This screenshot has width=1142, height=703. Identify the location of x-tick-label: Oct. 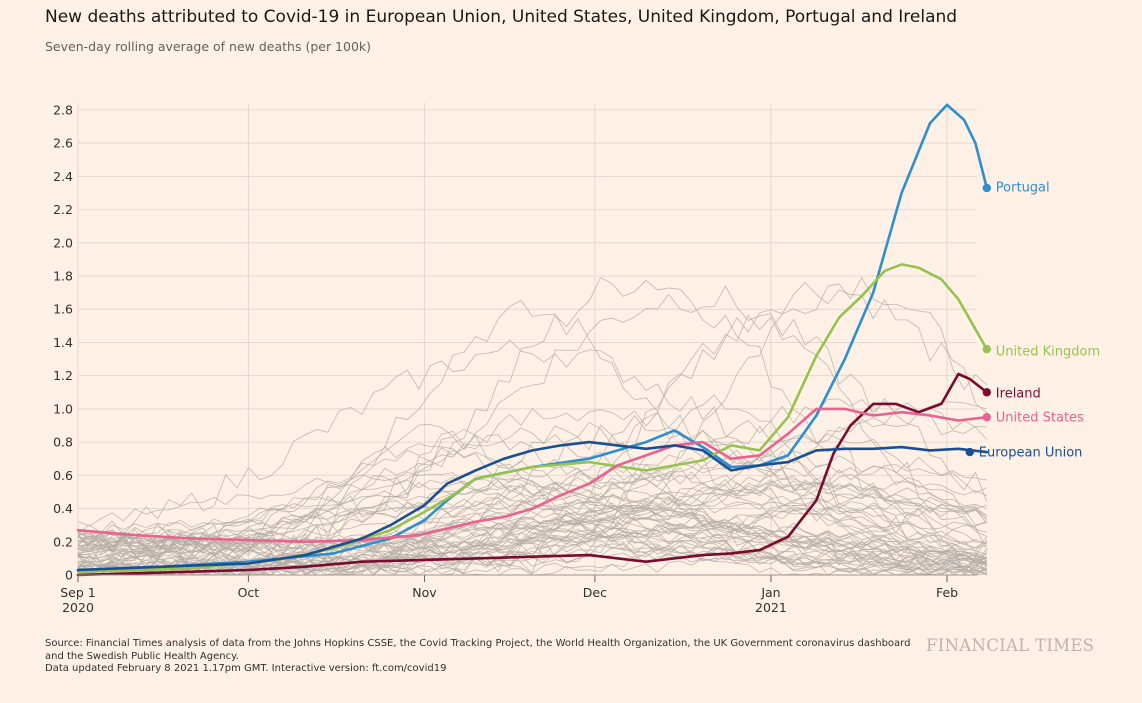
(249, 592).